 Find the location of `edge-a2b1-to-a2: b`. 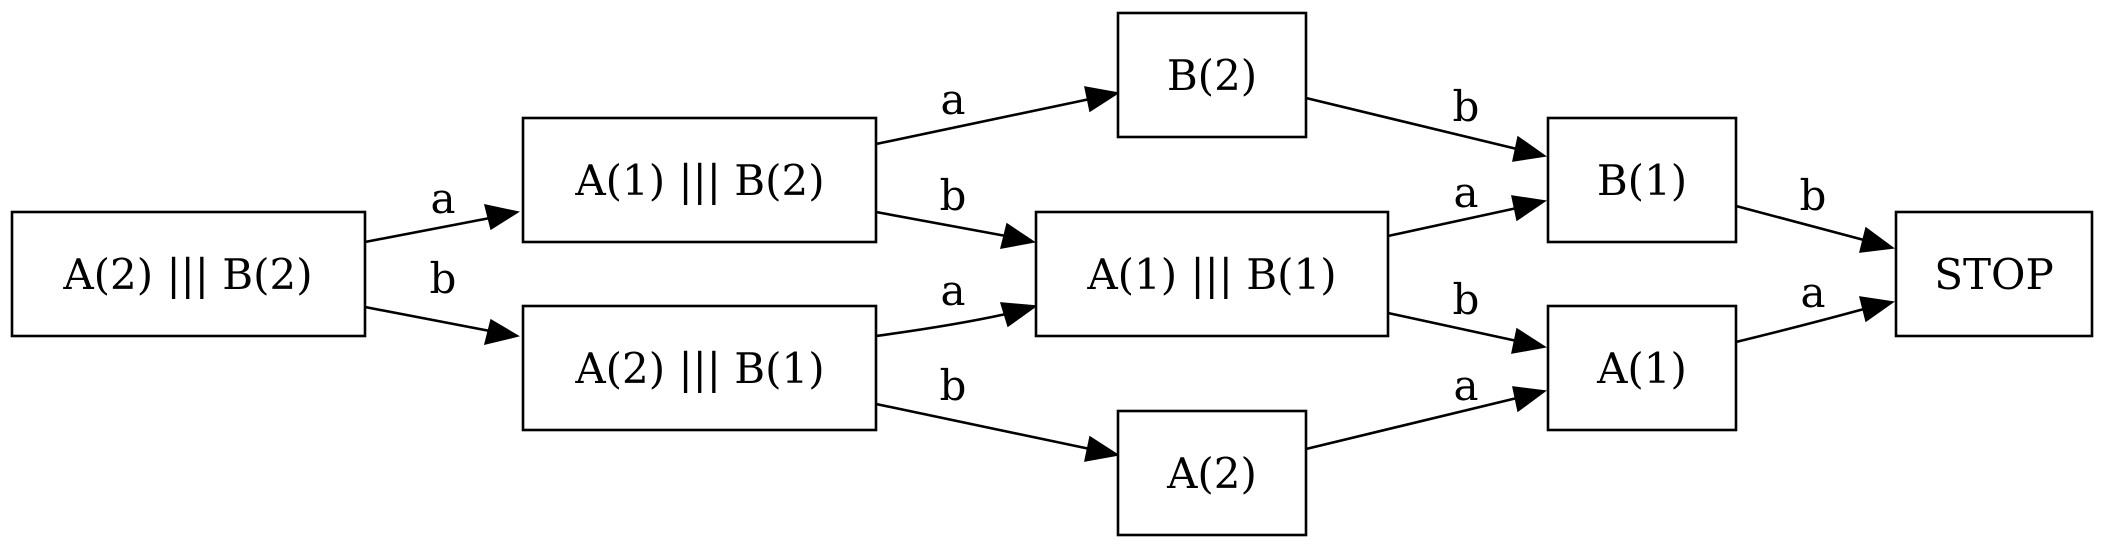

edge-a2b1-to-a2: b is located at coordinates (998, 411).